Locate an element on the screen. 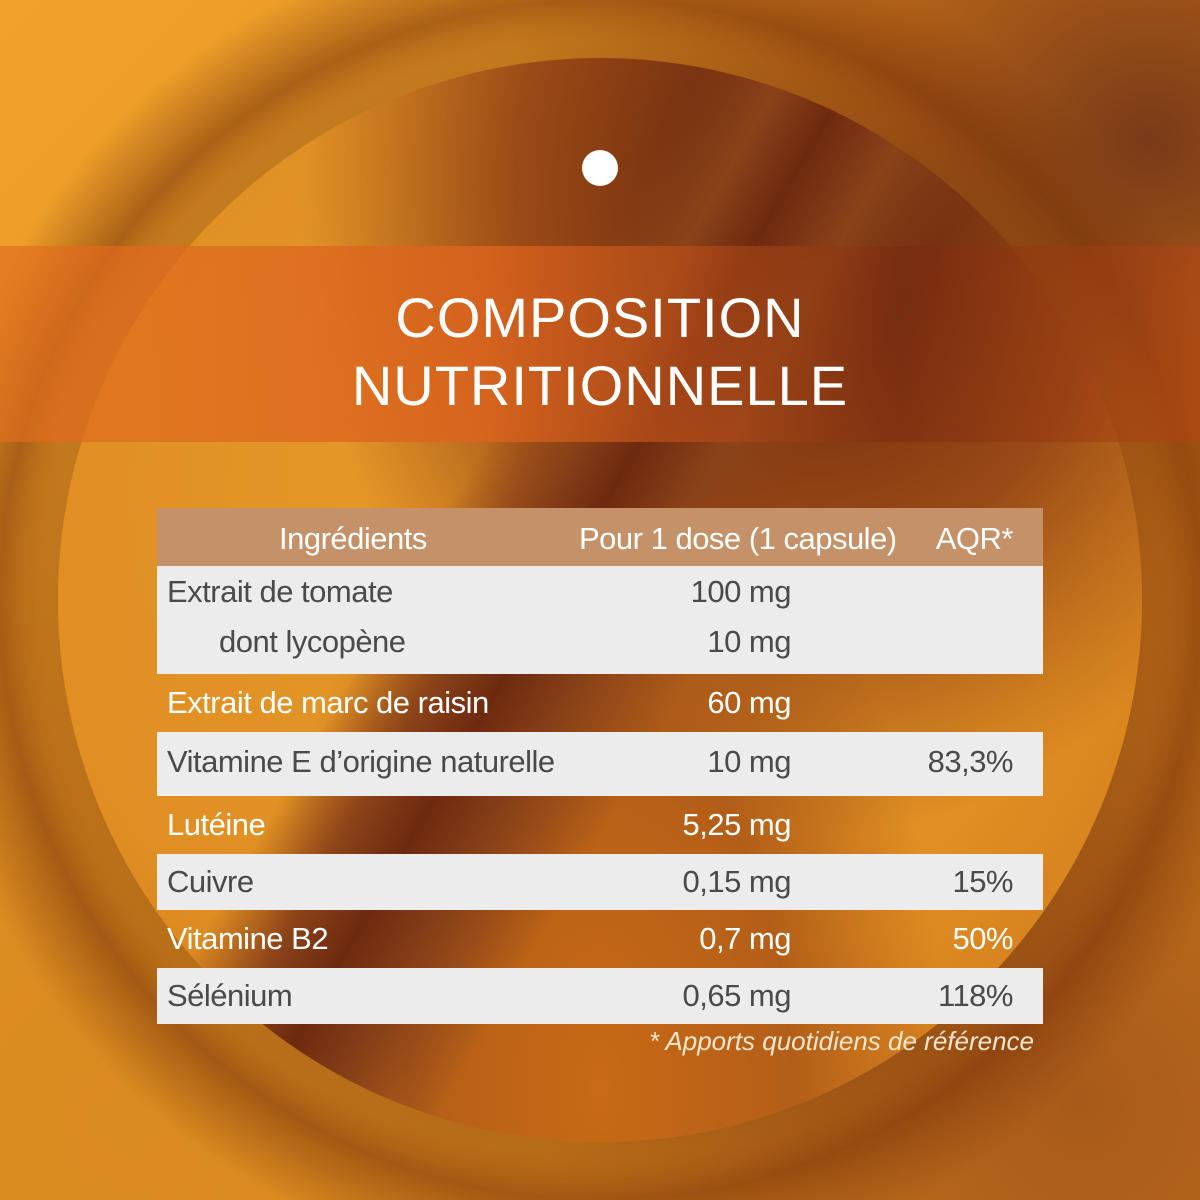 The image size is (1200, 1200). ingredient-name: Lutéine is located at coordinates (216, 824).